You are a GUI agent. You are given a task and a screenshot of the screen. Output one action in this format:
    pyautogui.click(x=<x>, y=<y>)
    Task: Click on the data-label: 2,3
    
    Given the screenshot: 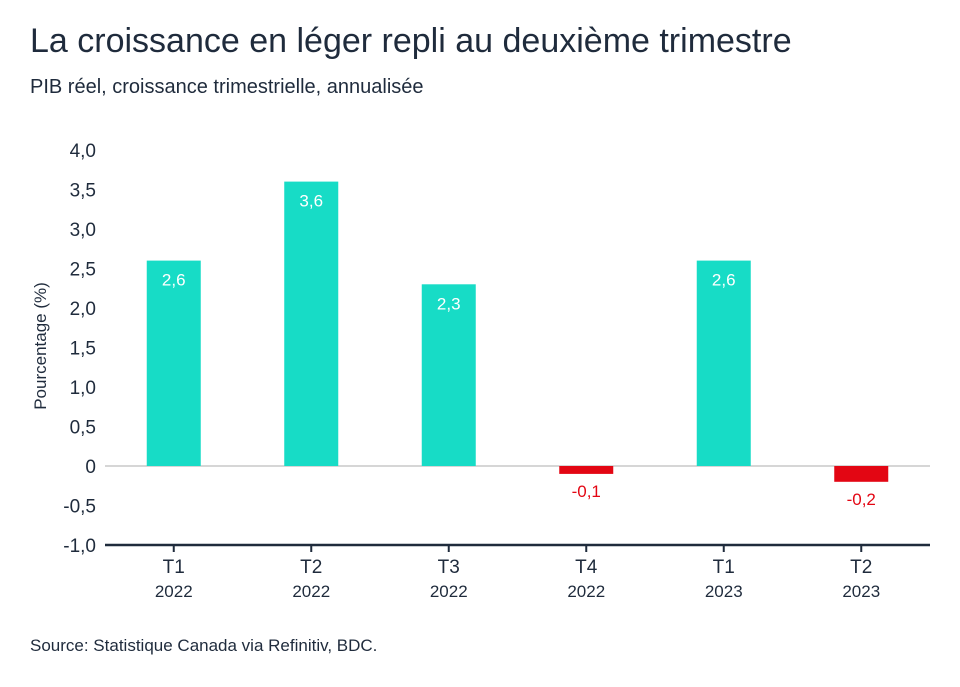 What is the action you would take?
    pyautogui.click(x=449, y=303)
    